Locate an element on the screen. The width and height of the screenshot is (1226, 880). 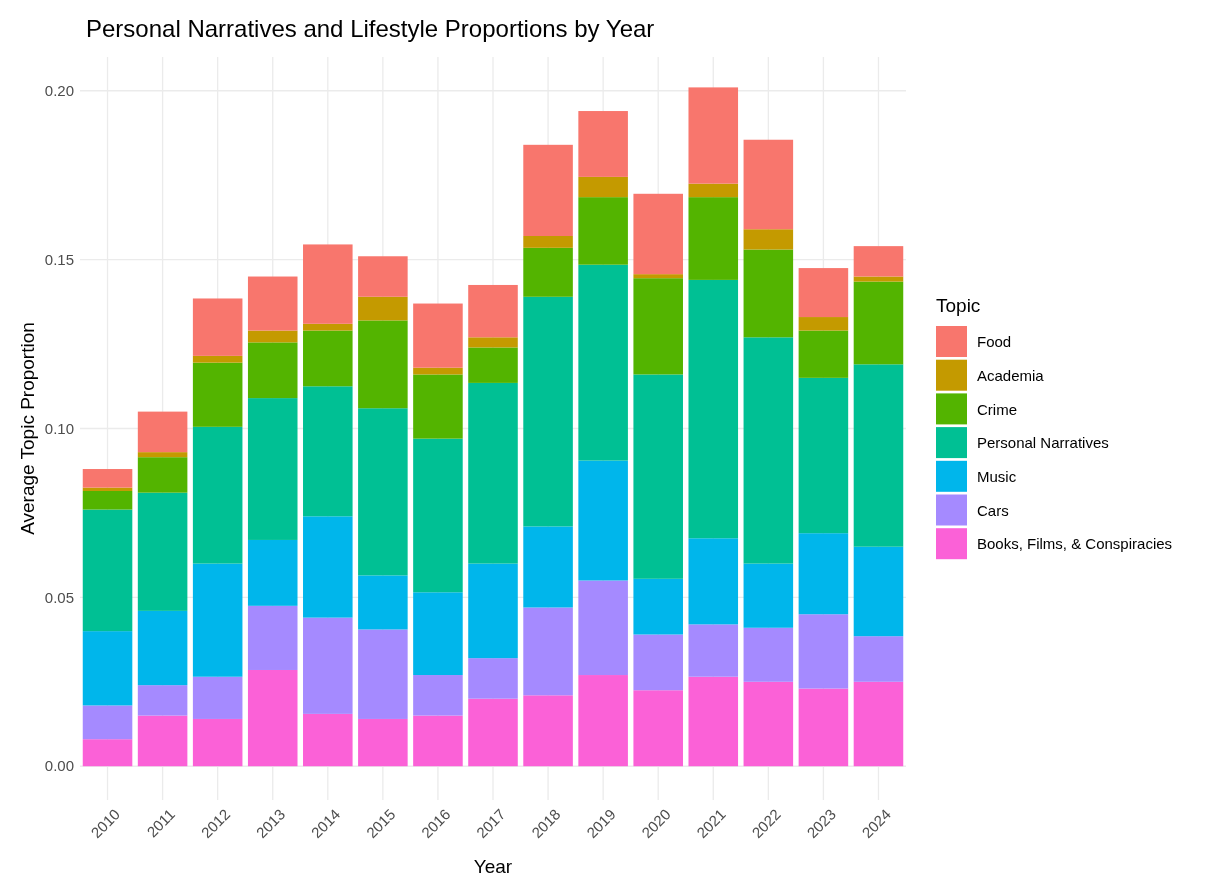
legend-label: Crime is located at coordinates (997, 409).